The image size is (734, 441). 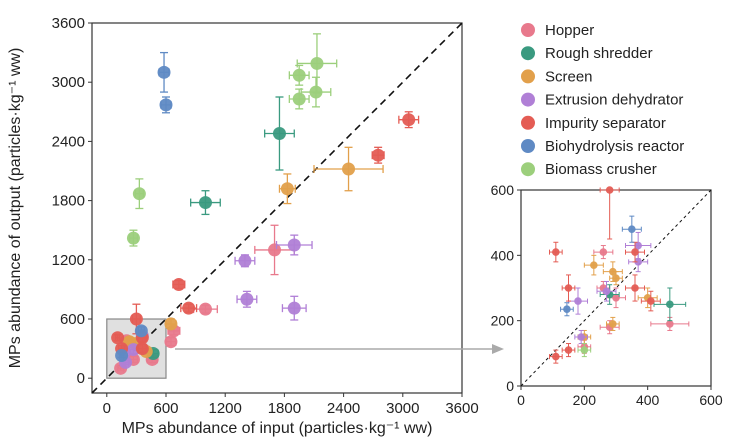 What do you see at coordinates (68, 23) in the screenshot?
I see `main-y-tick-label: 3600` at bounding box center [68, 23].